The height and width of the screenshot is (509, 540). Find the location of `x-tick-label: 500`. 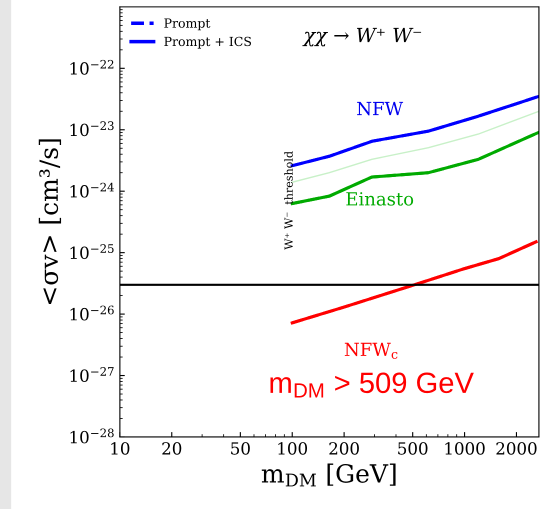

x-tick-label: 500 is located at coordinates (413, 448).